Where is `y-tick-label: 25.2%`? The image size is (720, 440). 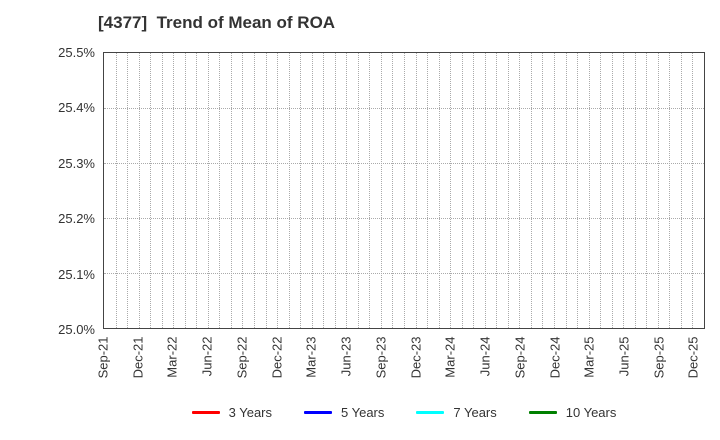
y-tick-label: 25.2% is located at coordinates (76, 219).